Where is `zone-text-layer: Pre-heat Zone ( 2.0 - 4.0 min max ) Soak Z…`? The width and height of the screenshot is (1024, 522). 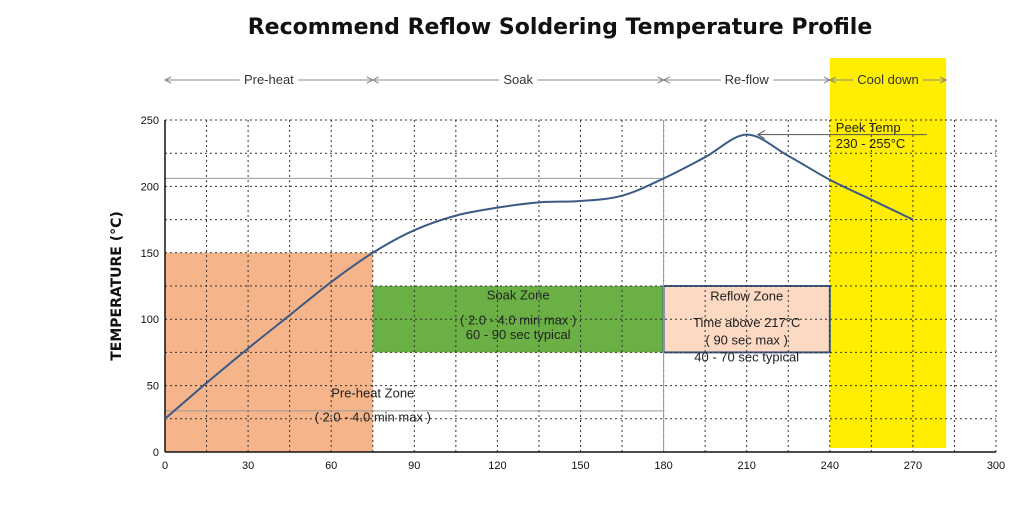
zone-text-layer: Pre-heat Zone ( 2.0 - 4.0 min max ) Soak Z… is located at coordinates (558, 355).